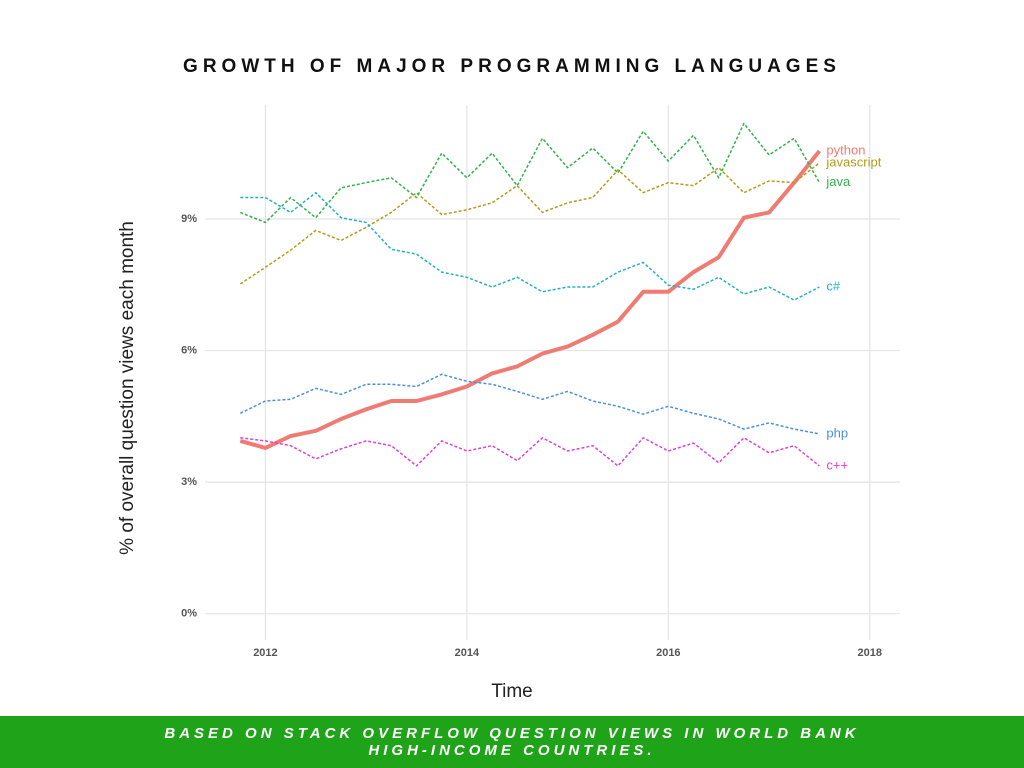  I want to click on y-tick-label: 6%, so click(189, 350).